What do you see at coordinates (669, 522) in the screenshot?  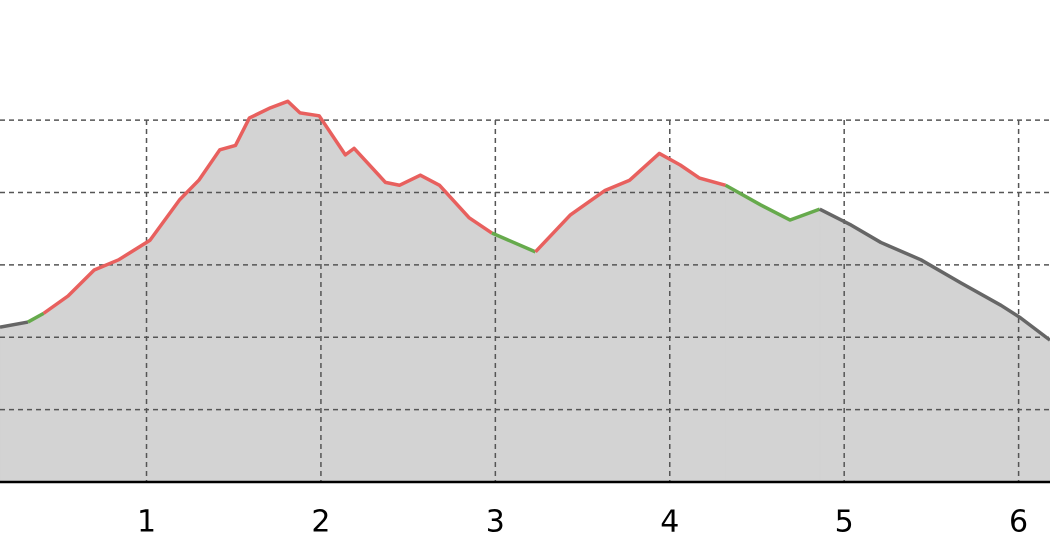 I see `x-tick-label: 4` at bounding box center [669, 522].